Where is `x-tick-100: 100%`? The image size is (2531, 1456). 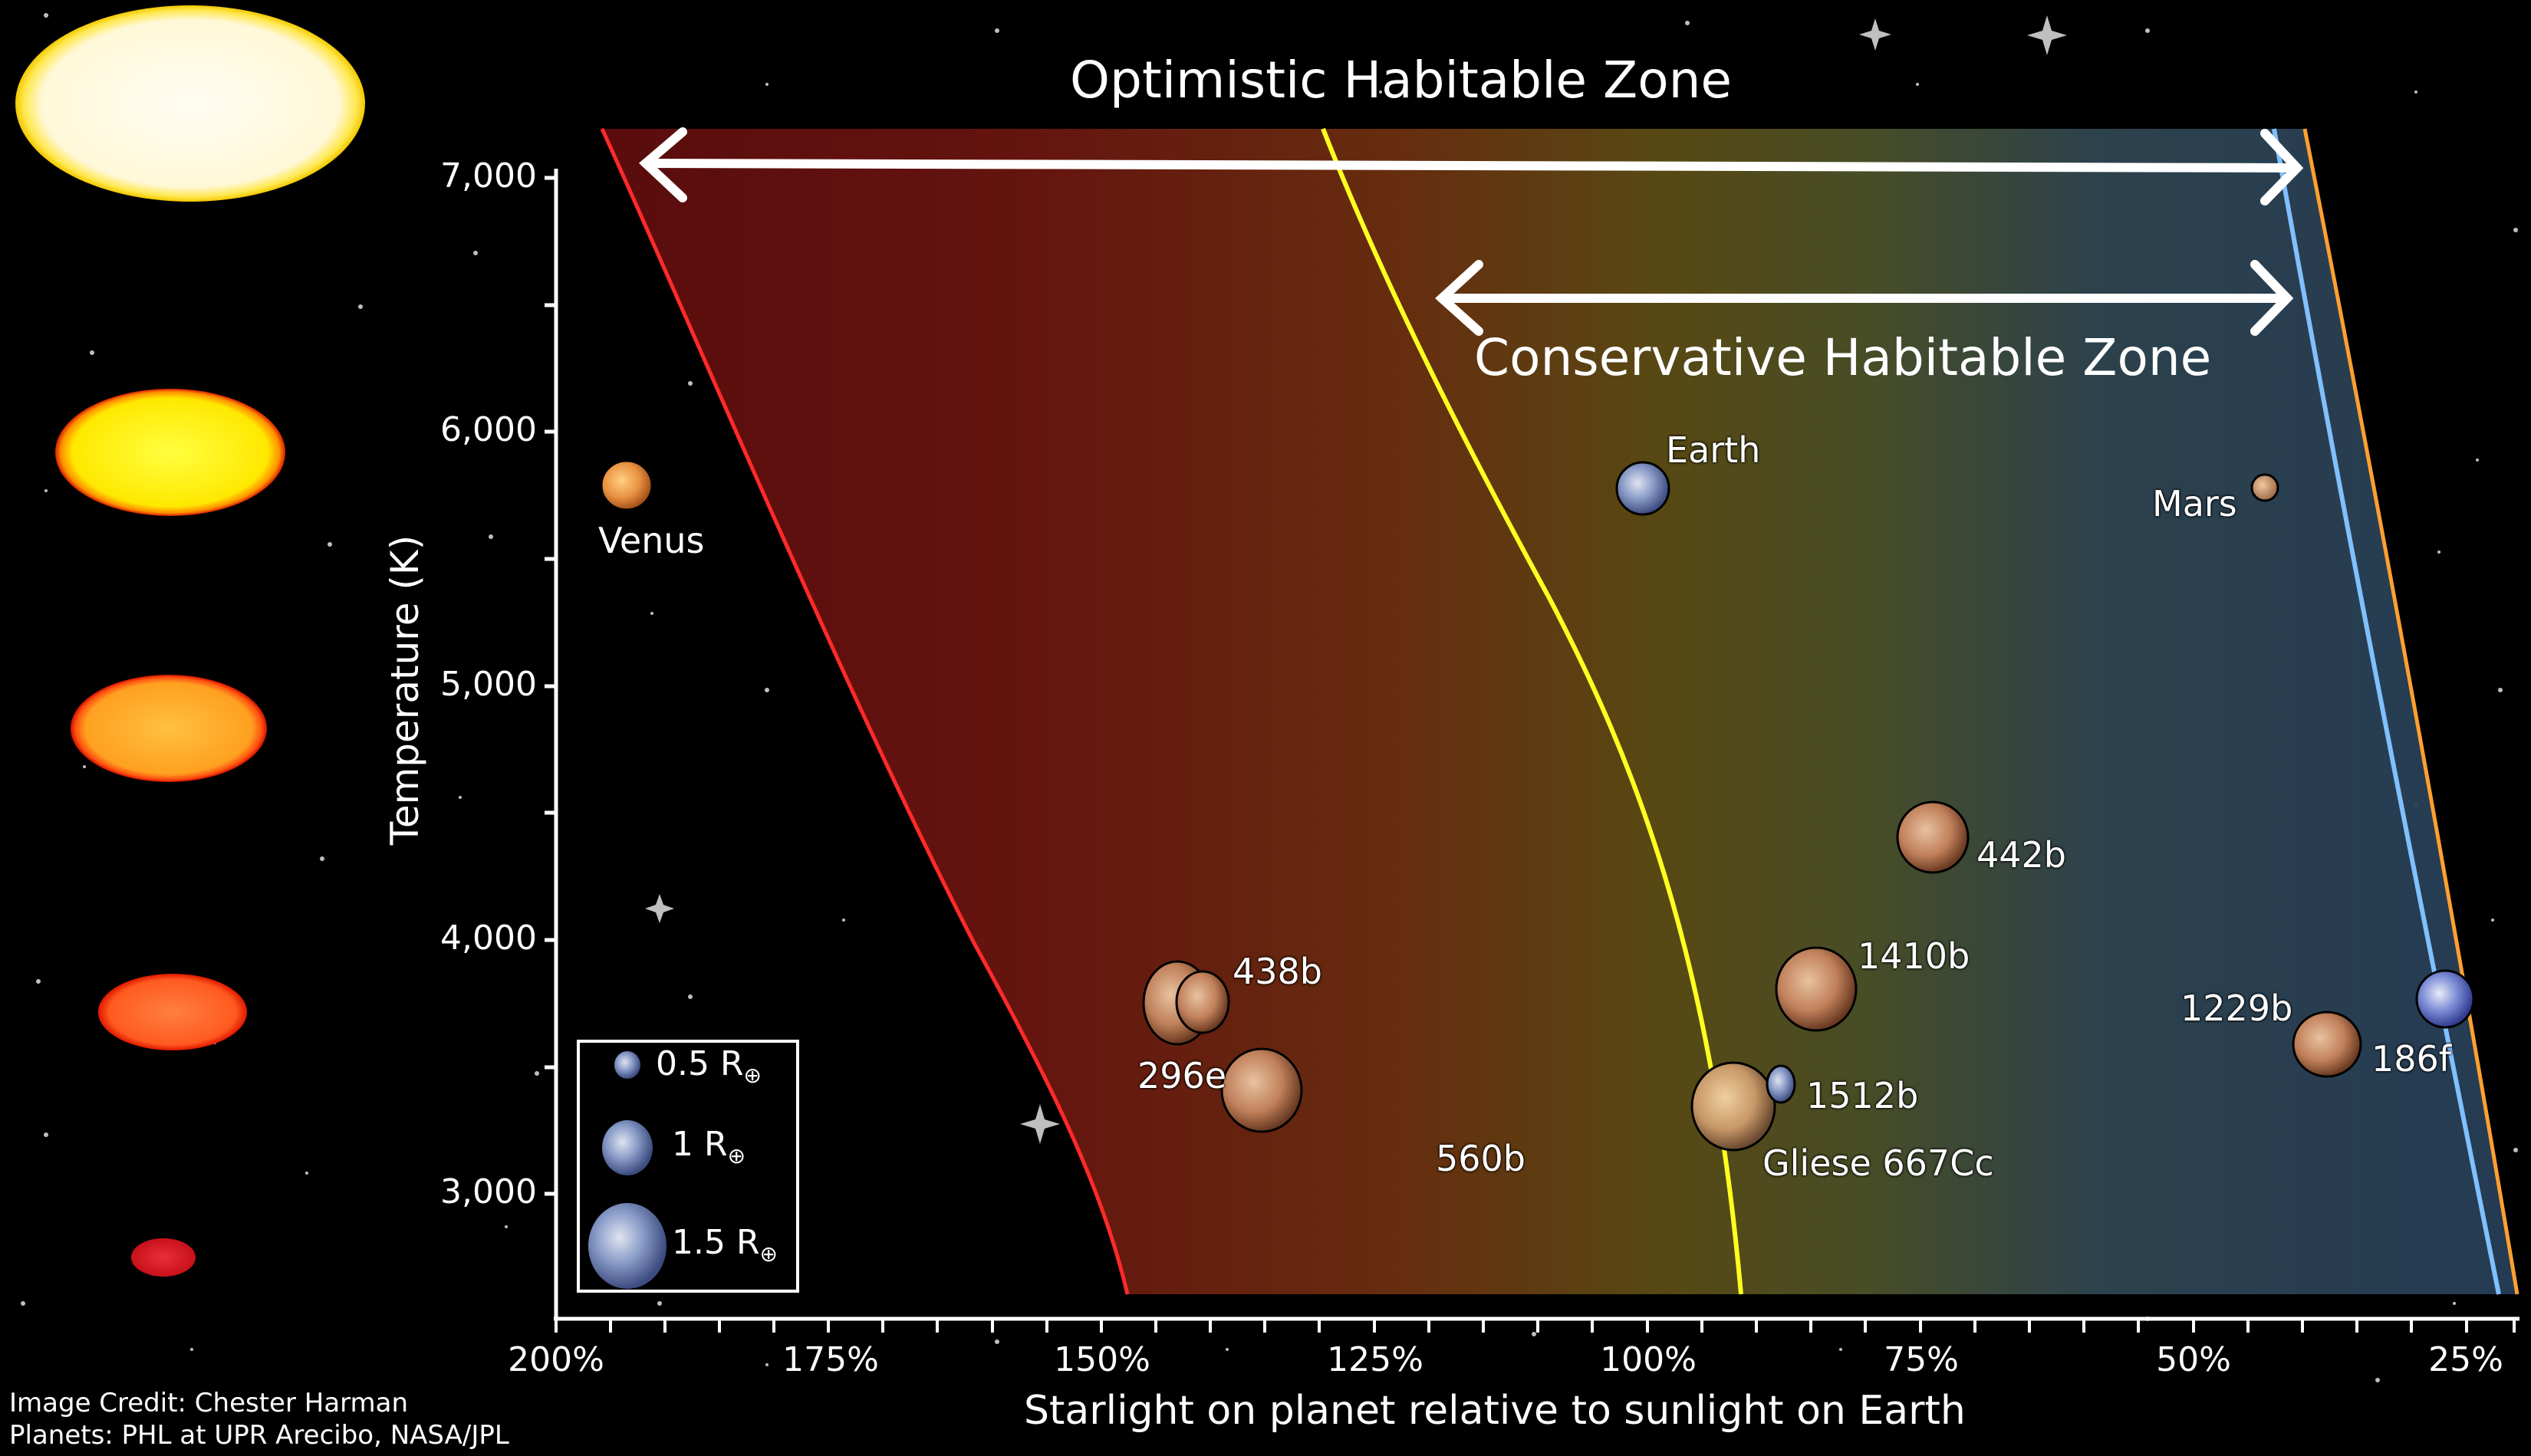
x-tick-100: 100% is located at coordinates (1649, 1359).